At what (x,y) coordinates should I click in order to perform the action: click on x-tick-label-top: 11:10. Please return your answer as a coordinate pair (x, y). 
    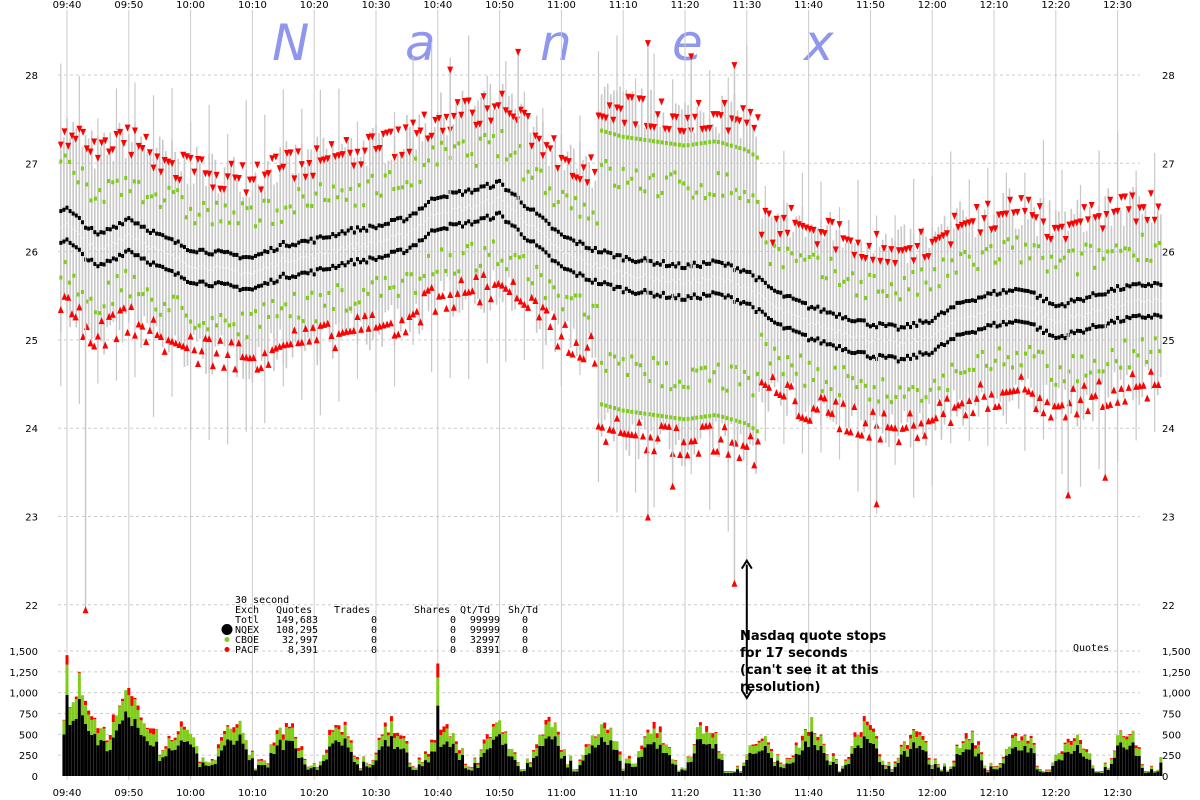
    Looking at the image, I should click on (623, 5).